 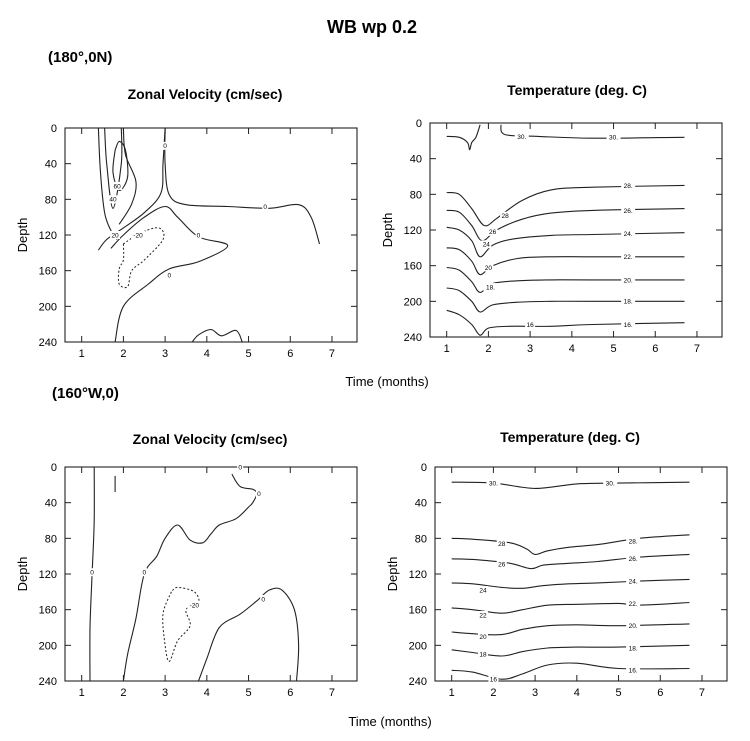 I want to click on contour-label: 20, so click(x=489, y=268).